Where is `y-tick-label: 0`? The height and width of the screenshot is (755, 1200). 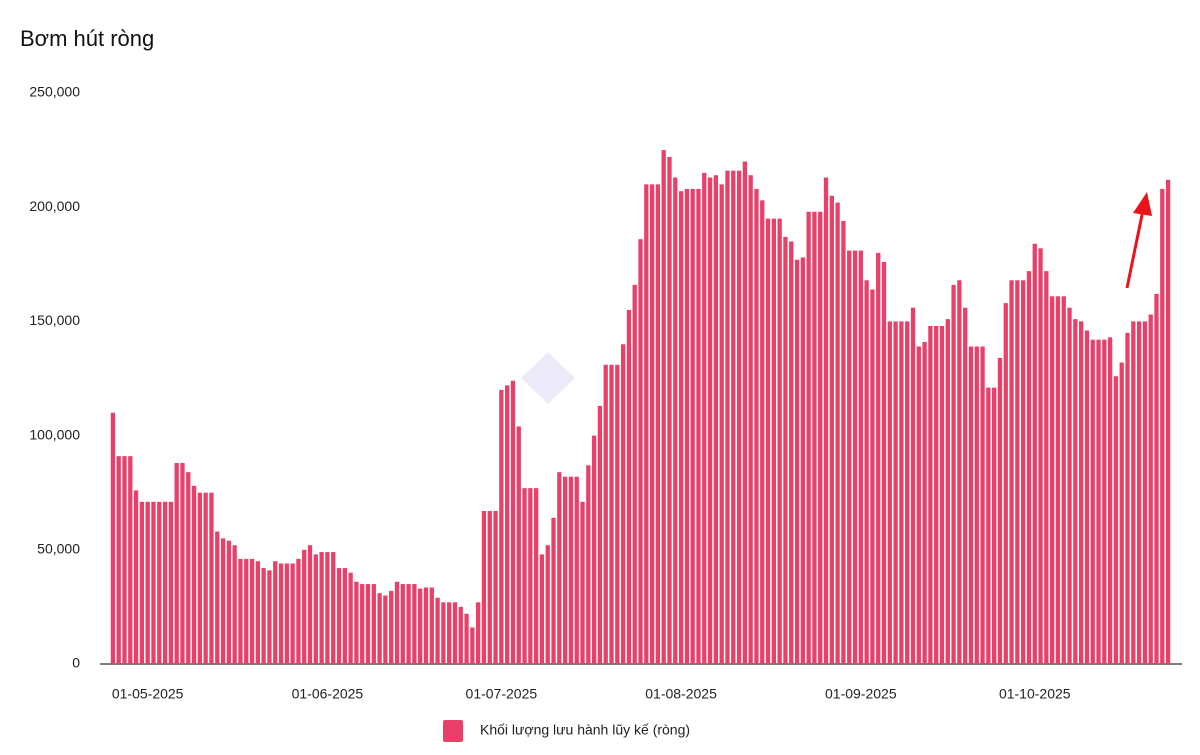 y-tick-label: 0 is located at coordinates (76, 663).